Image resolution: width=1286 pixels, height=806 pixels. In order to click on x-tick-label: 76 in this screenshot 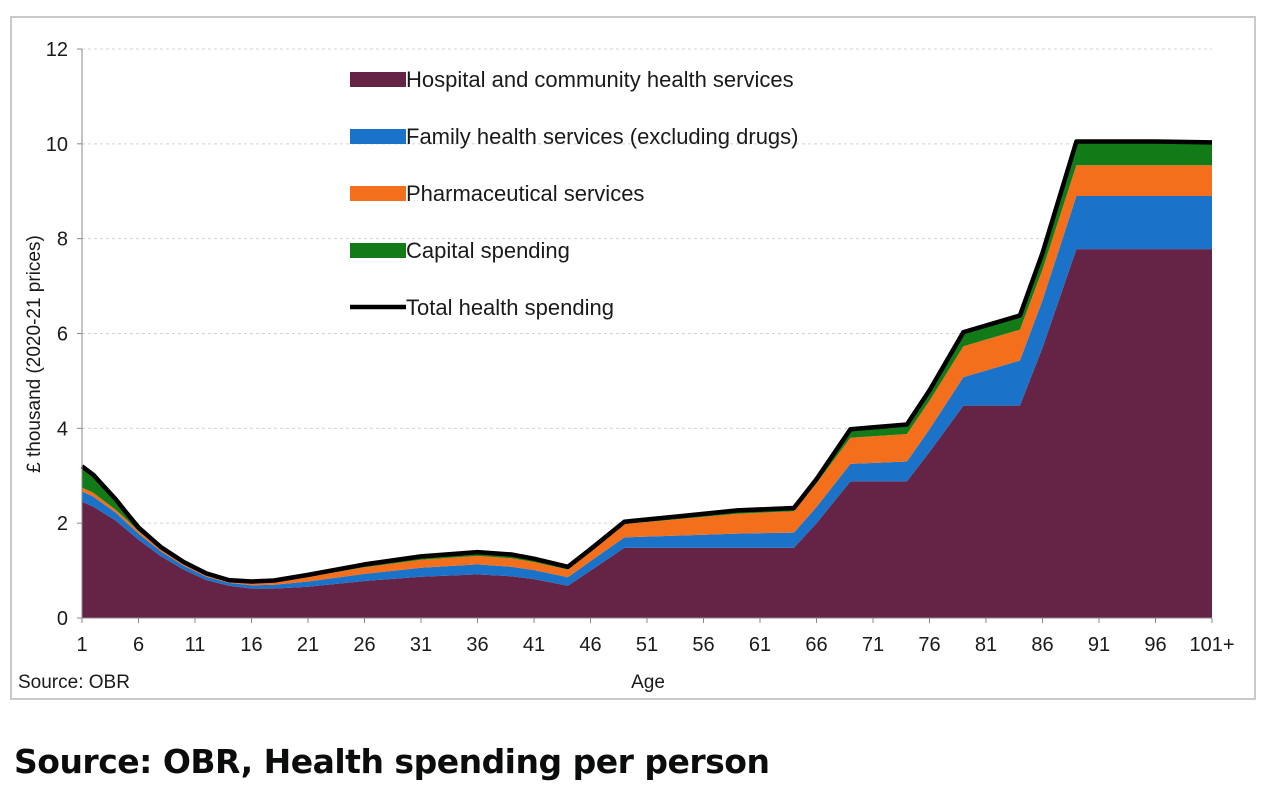, I will do `click(929, 645)`.